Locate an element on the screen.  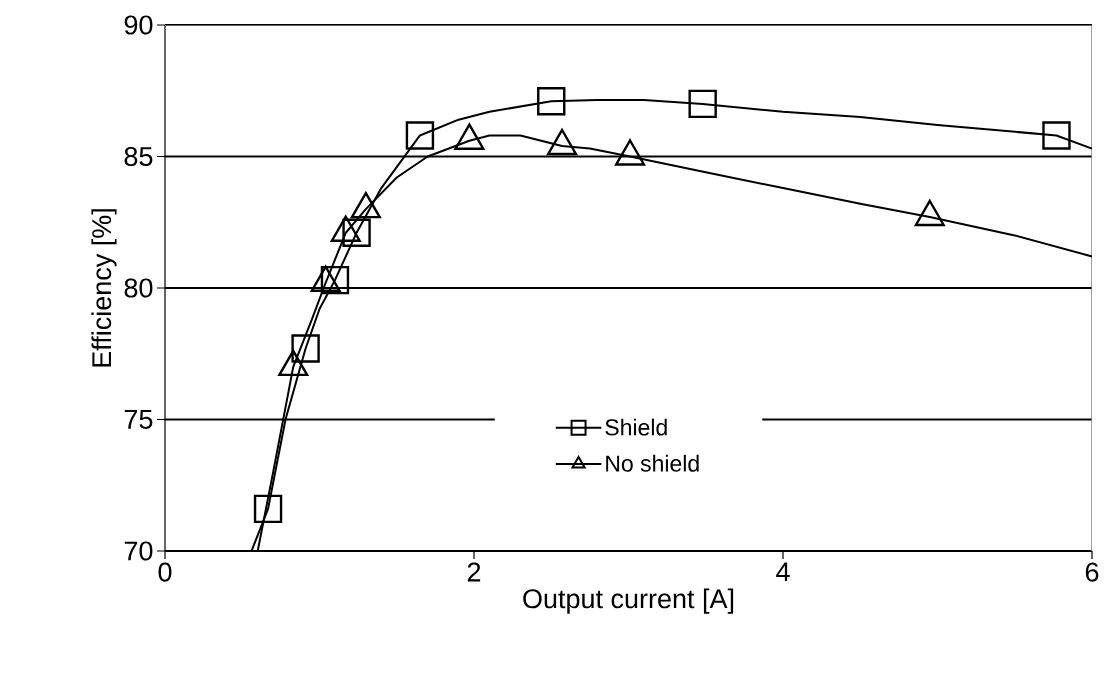
y-tick-label: 90 is located at coordinates (138, 25).